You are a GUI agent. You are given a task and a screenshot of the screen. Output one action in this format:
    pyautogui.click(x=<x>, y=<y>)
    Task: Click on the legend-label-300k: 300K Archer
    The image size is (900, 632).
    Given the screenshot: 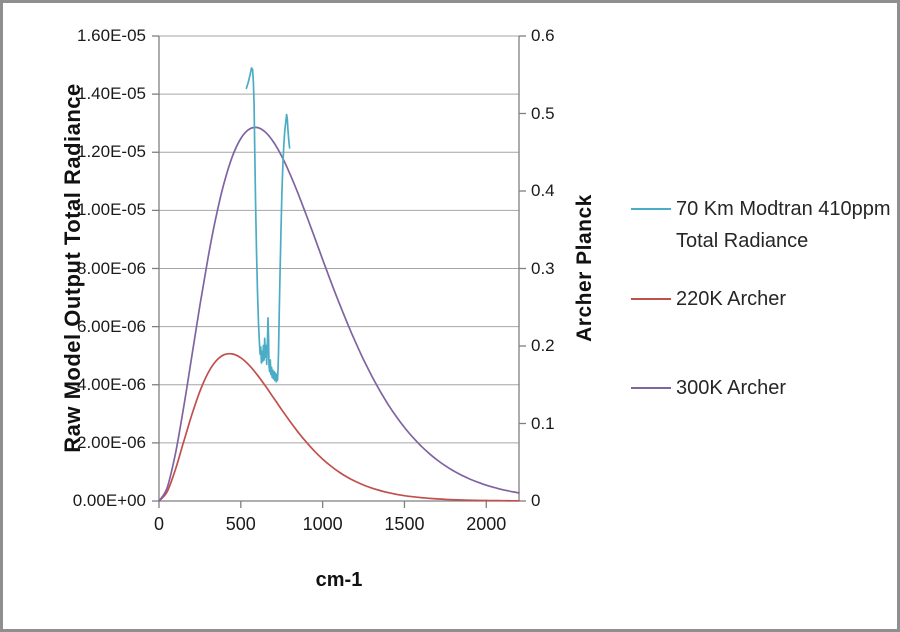 What is the action you would take?
    pyautogui.click(x=731, y=388)
    